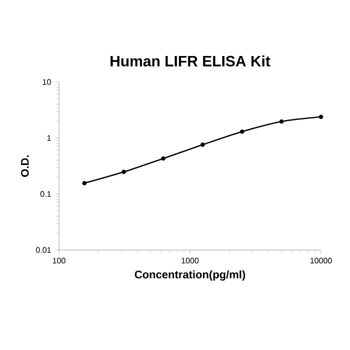  What do you see at coordinates (43, 250) in the screenshot?
I see `y-tick-label: 0.01` at bounding box center [43, 250].